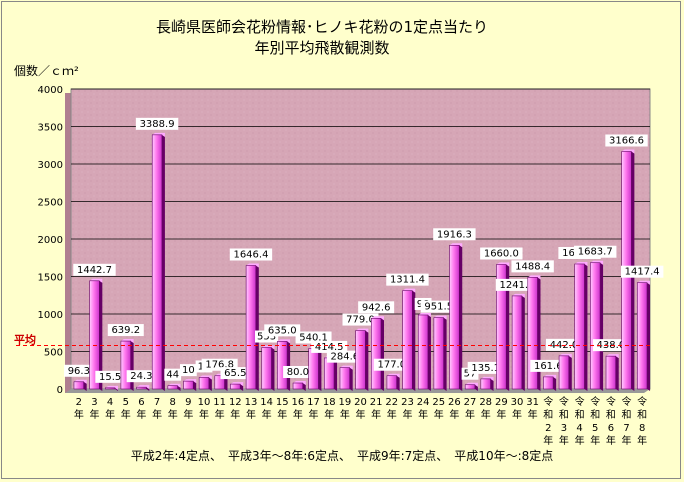  I want to click on x-tick-label: 令和 8 年, so click(642, 421).